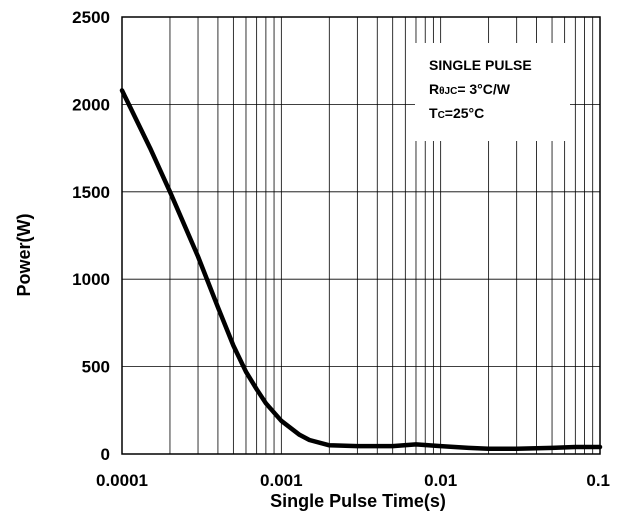  What do you see at coordinates (91, 17) in the screenshot?
I see `y-tick-label: 2500` at bounding box center [91, 17].